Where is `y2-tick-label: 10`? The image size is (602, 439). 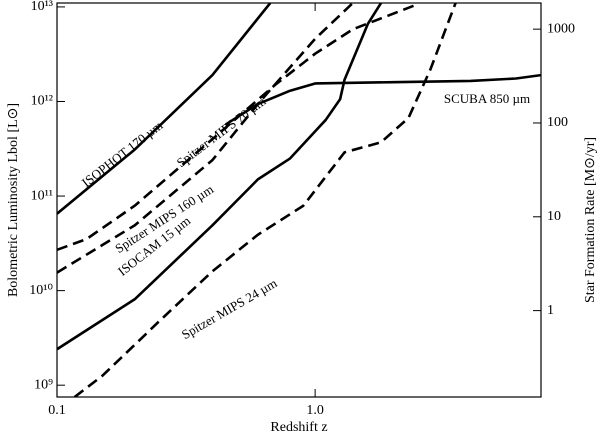
y2-tick-label: 10 is located at coordinates (554, 216).